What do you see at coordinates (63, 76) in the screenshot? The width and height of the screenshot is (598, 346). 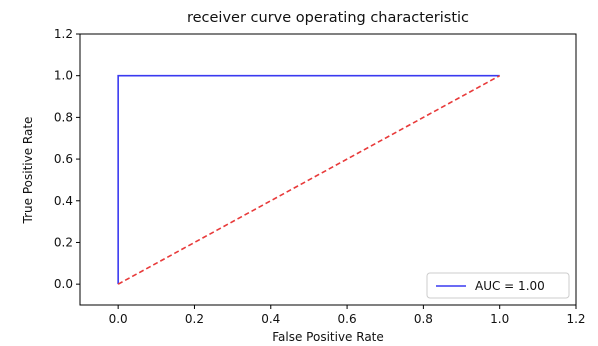 I see `y-tick-label: 1.0` at bounding box center [63, 76].